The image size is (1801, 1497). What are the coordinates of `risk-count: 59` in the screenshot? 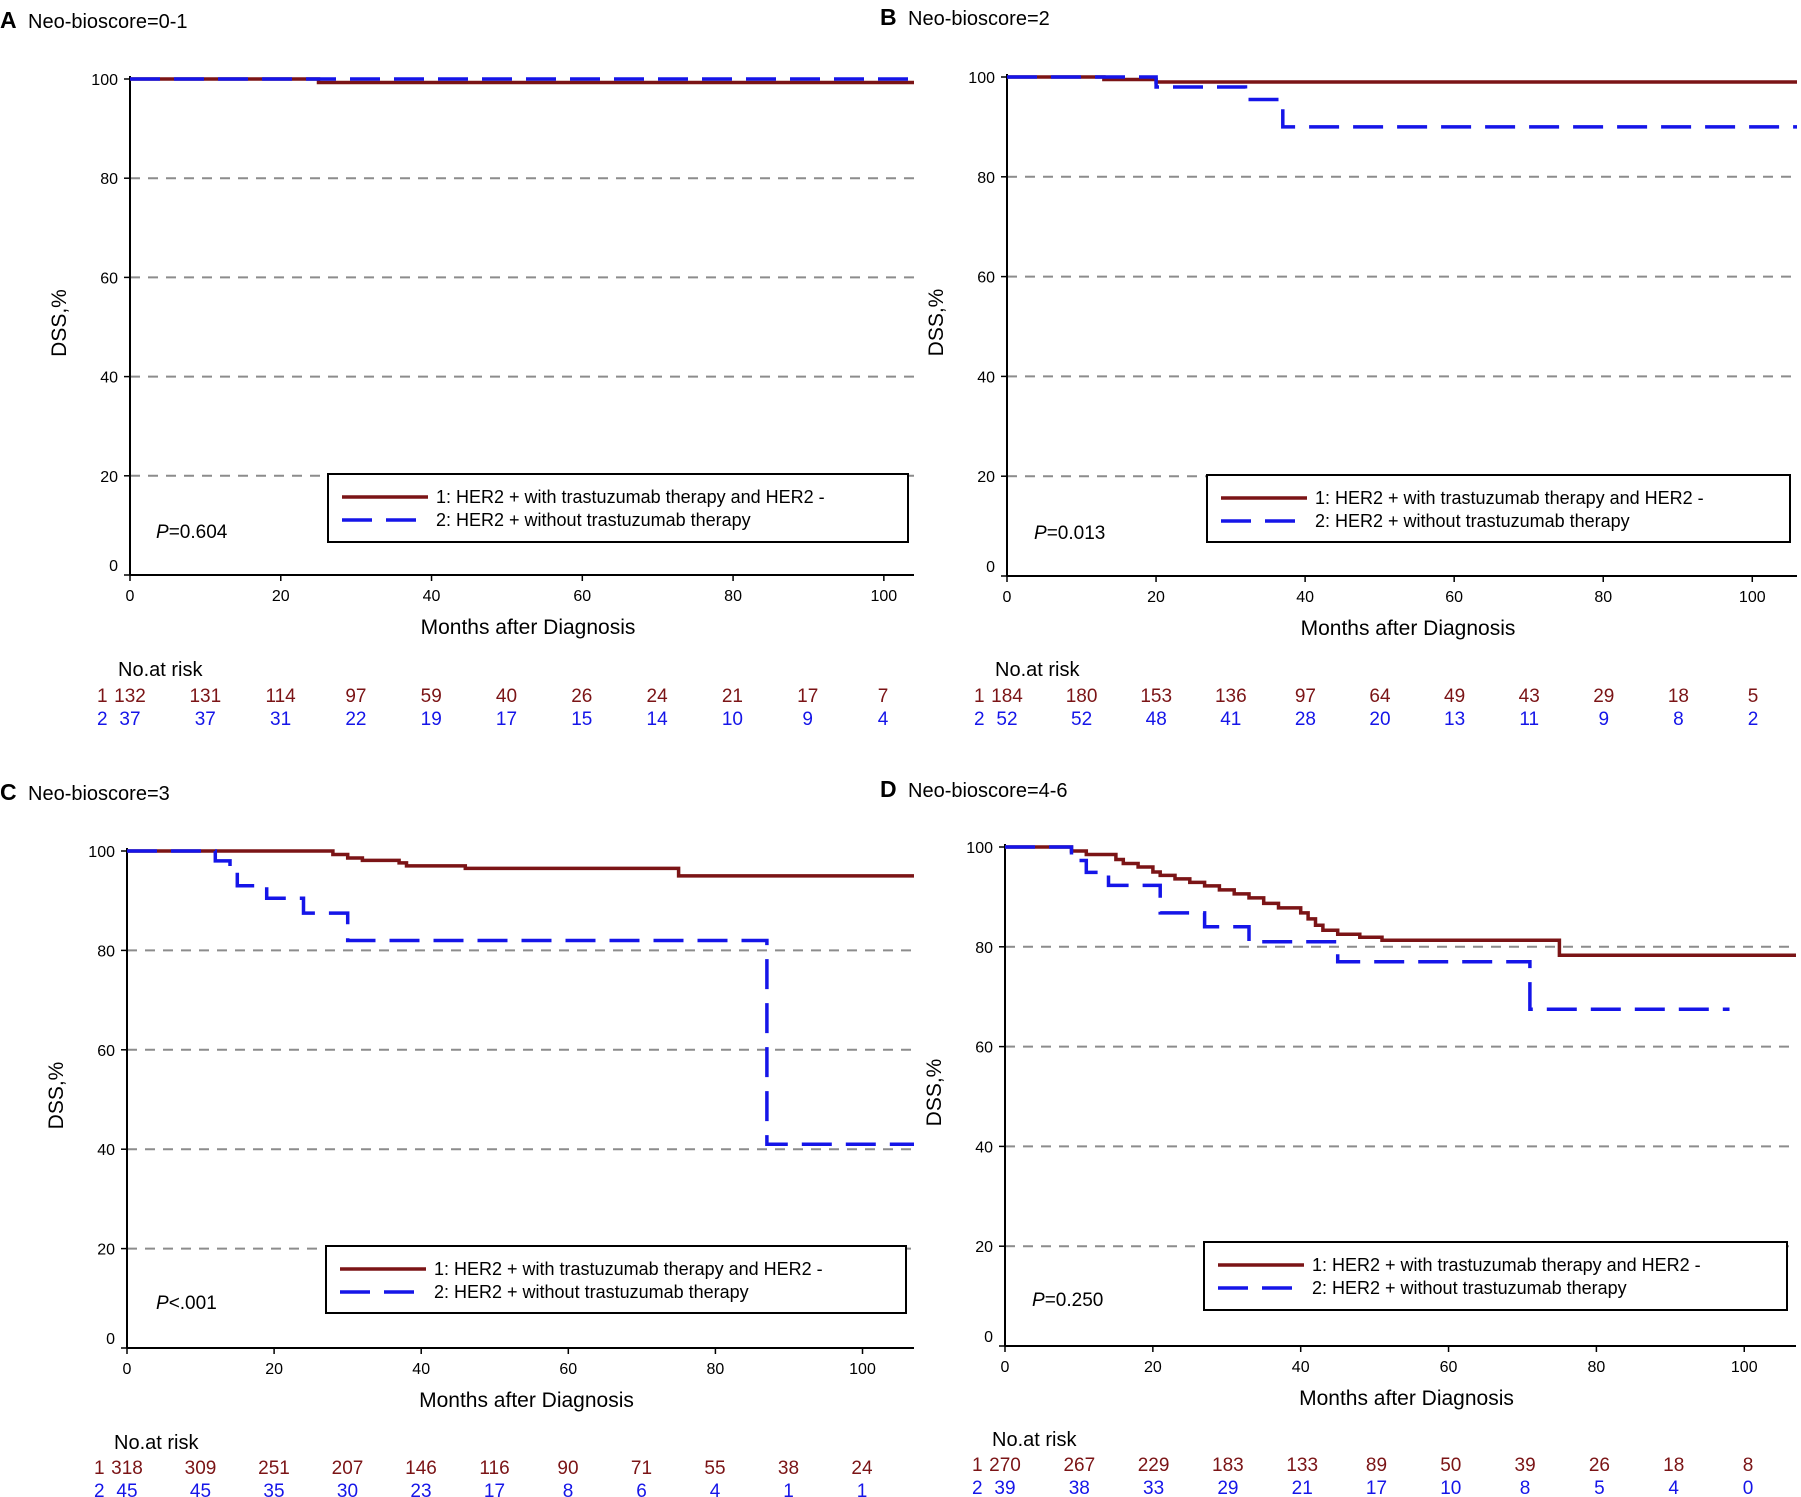 It's located at (431, 696).